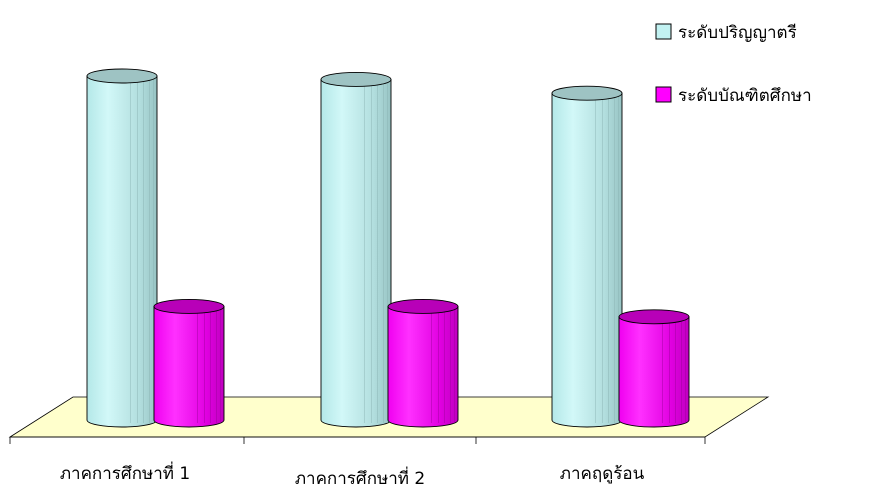  What do you see at coordinates (737, 33) in the screenshot?
I see `legend-label-undergraduate: ระดับปริญญาตรี` at bounding box center [737, 33].